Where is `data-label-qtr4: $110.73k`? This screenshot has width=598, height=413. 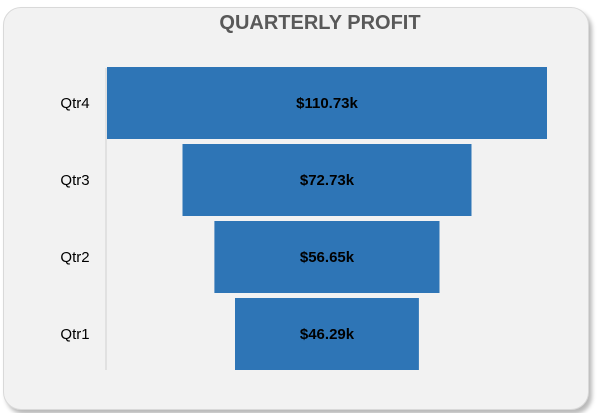 data-label-qtr4: $110.73k is located at coordinates (327, 103).